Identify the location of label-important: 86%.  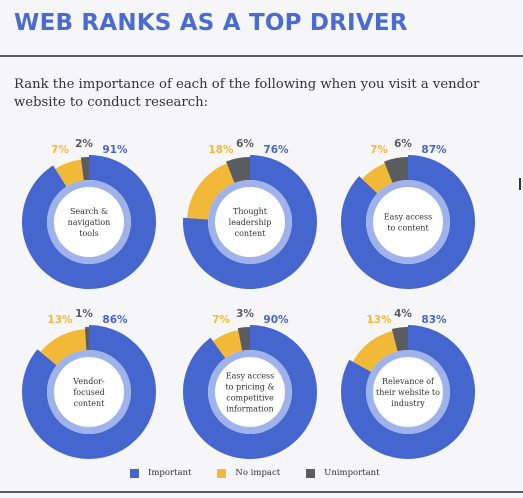
(115, 320).